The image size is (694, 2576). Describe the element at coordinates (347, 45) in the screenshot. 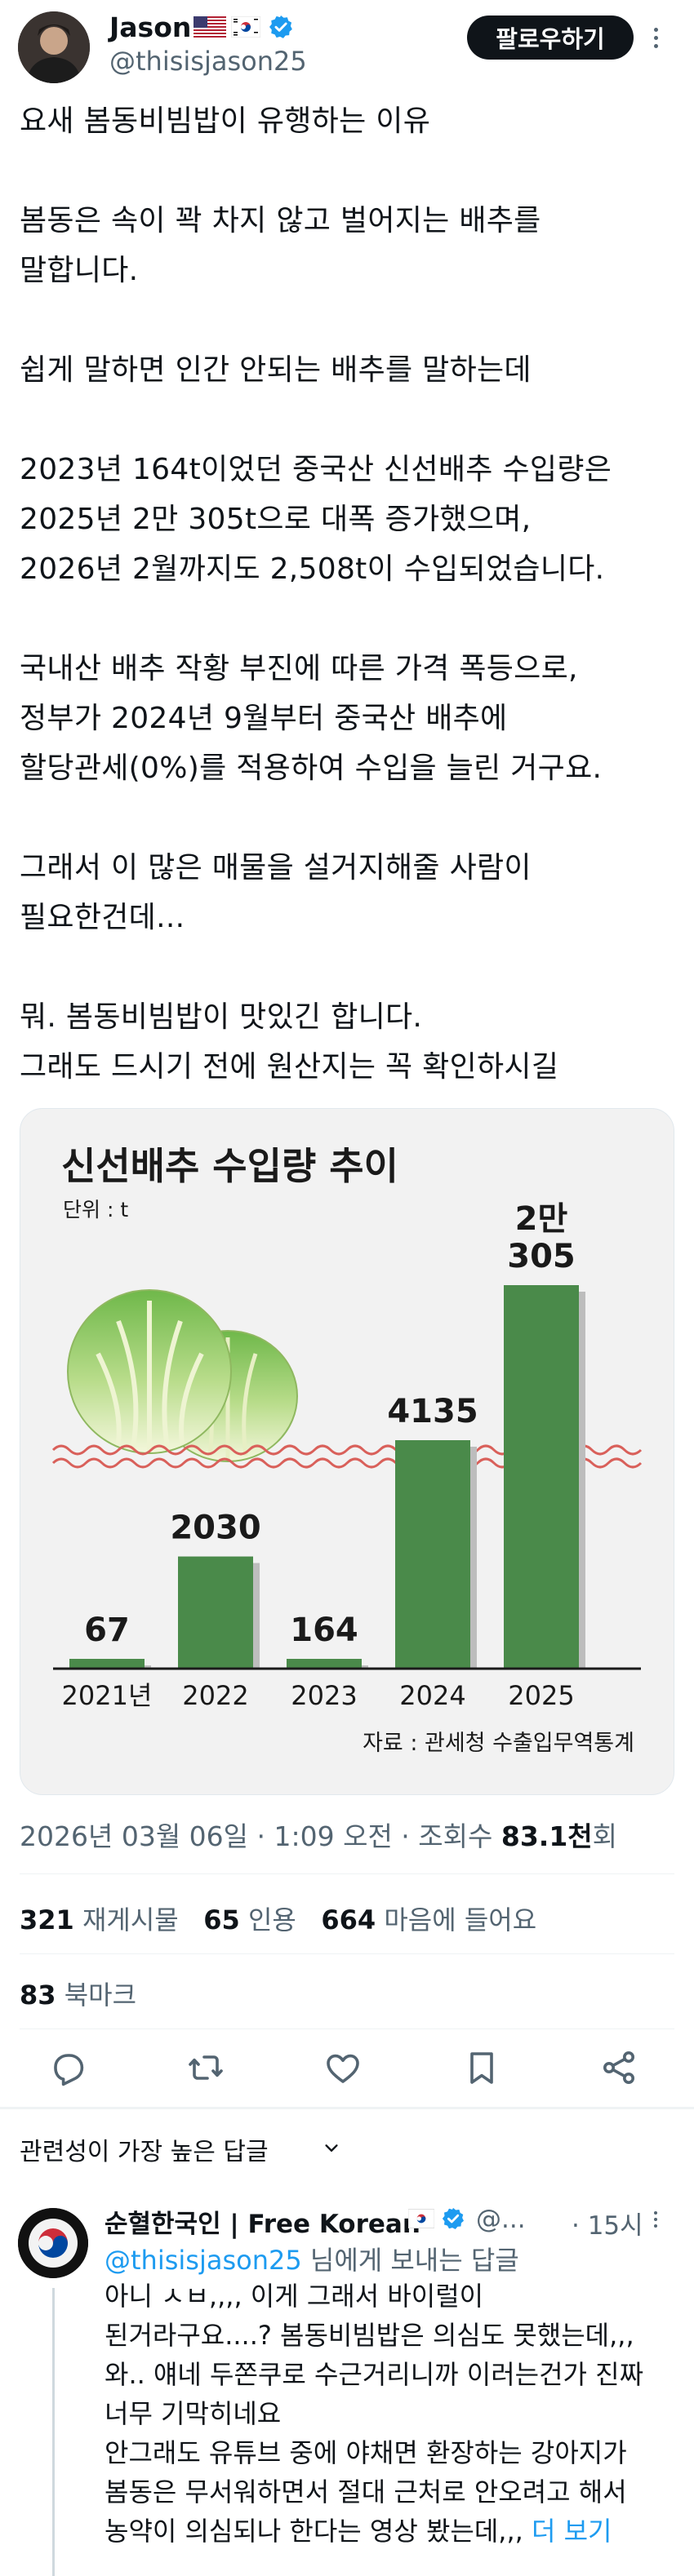

I see `tweet-header: Jason @thisisjason25 팔로우하기` at that location.